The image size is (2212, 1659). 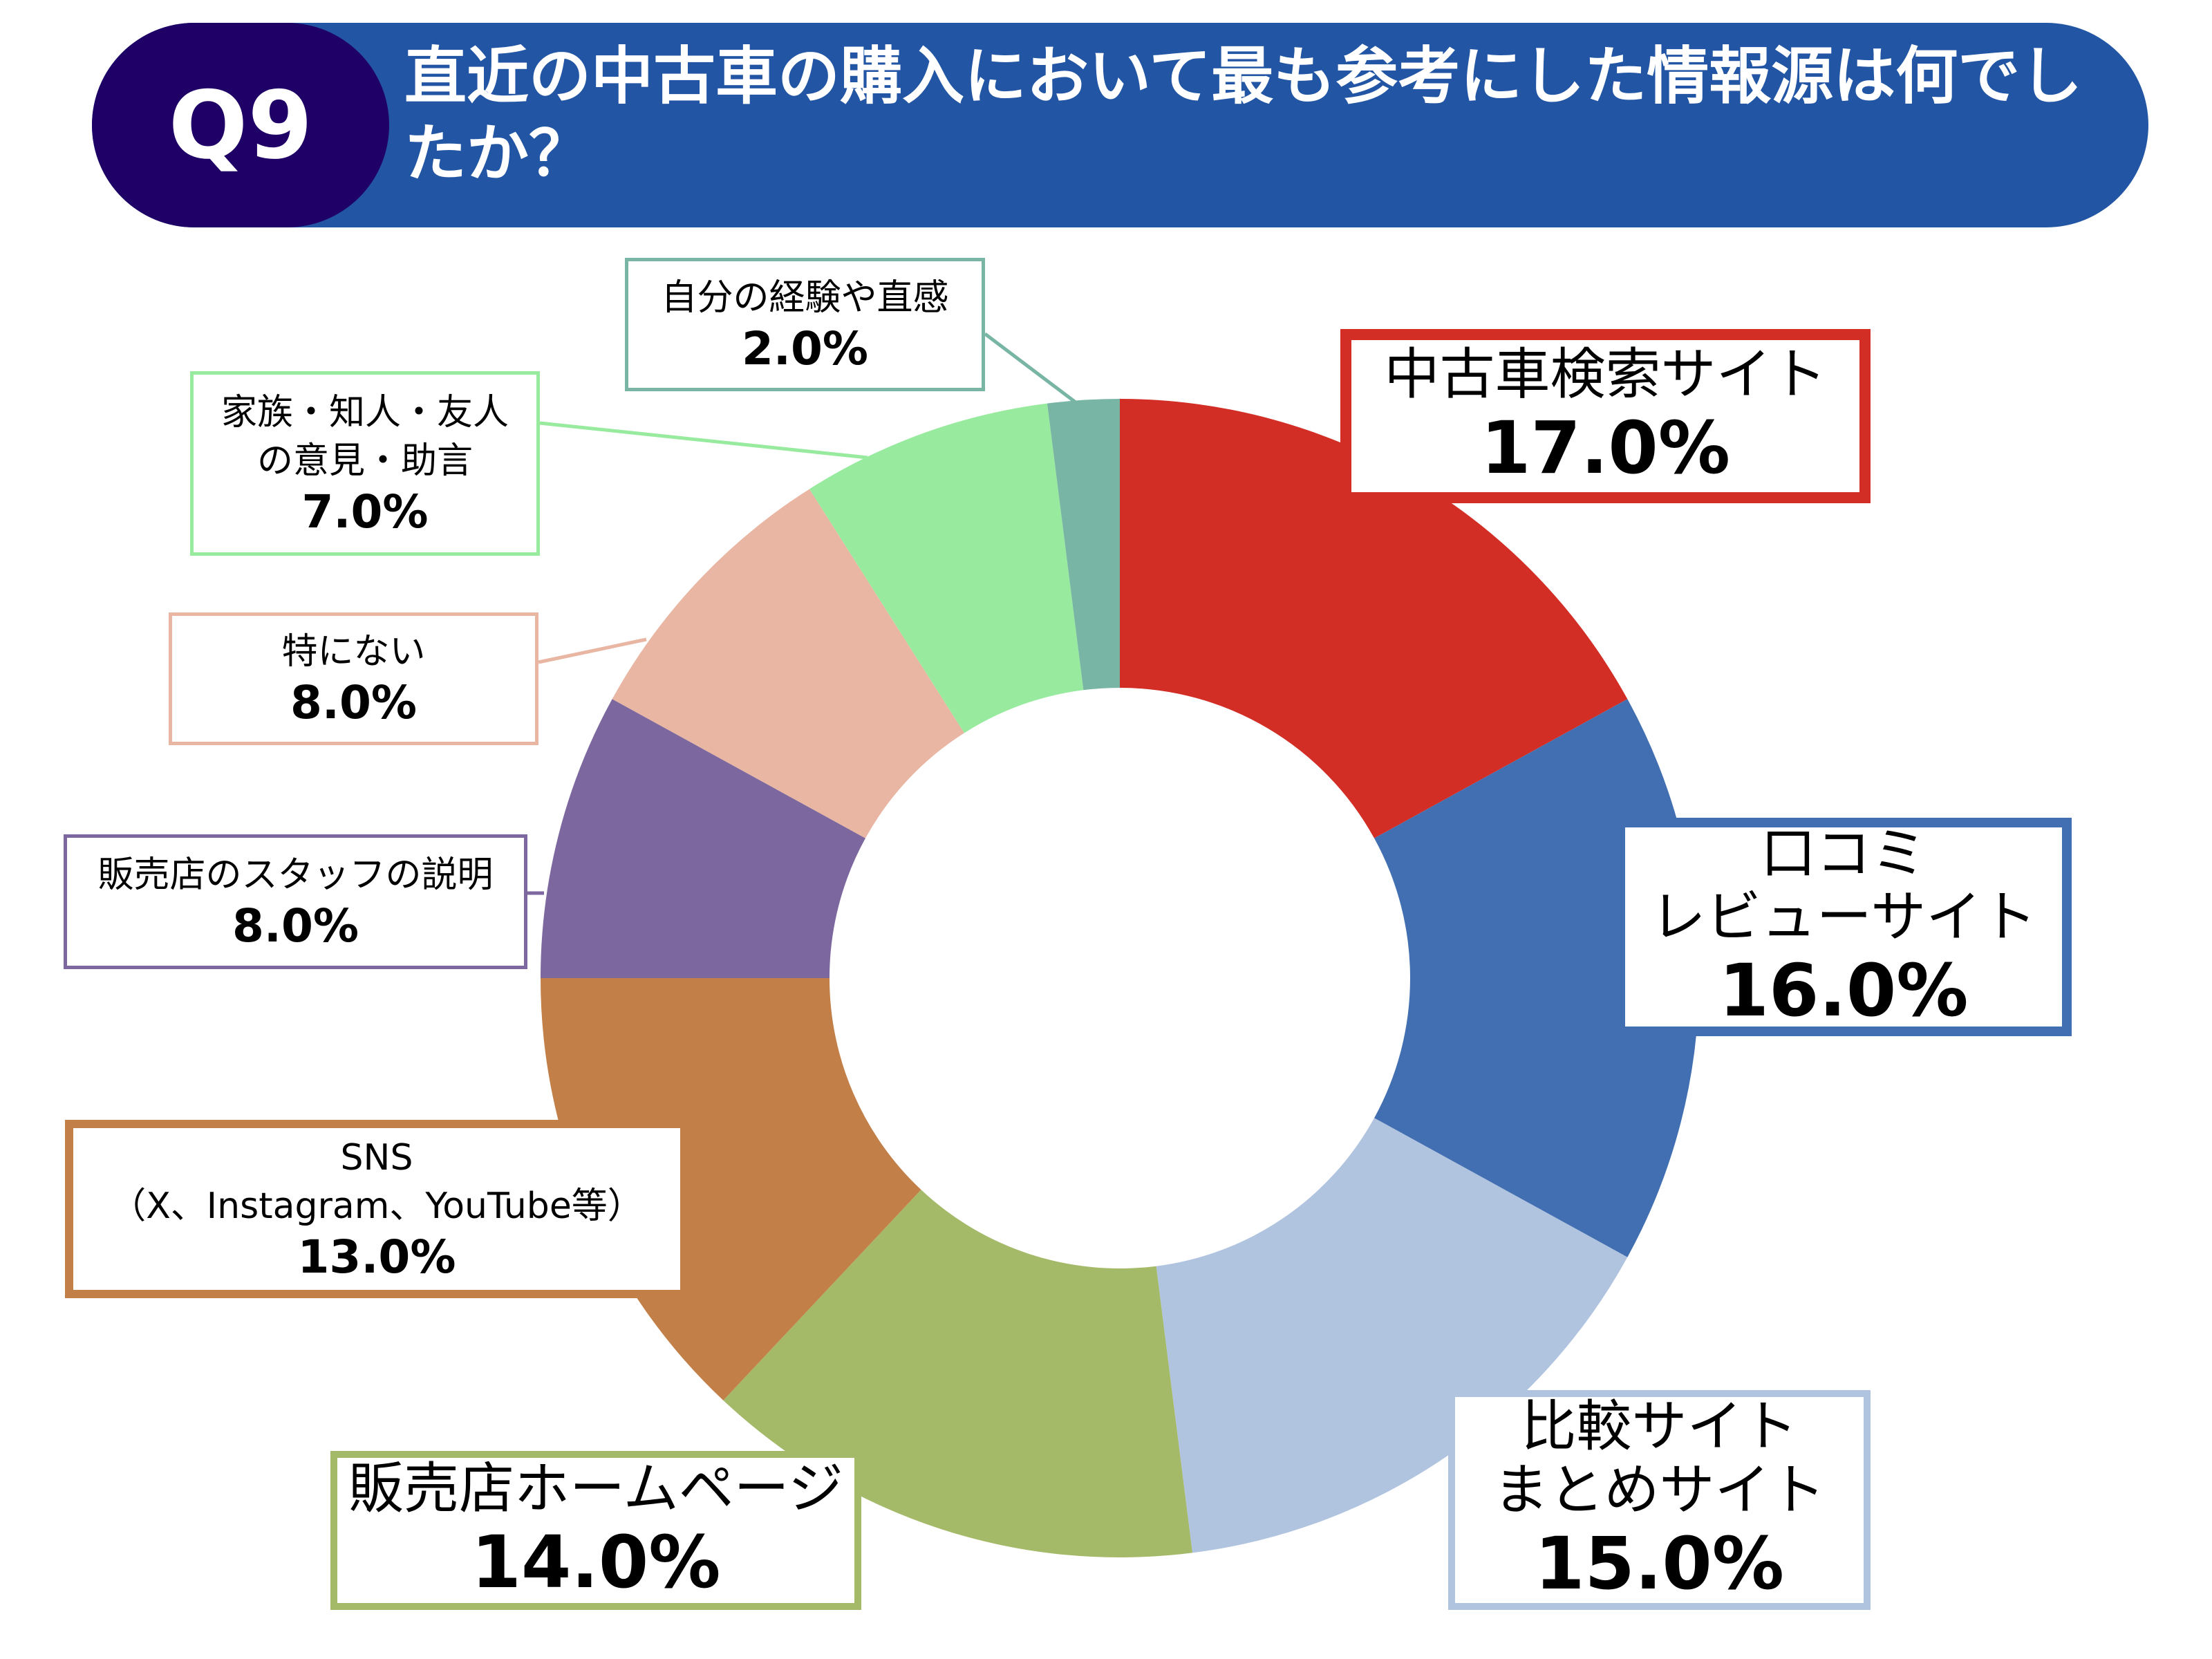 What do you see at coordinates (296, 875) in the screenshot?
I see `slice-label: 販売店のスタッフの説明` at bounding box center [296, 875].